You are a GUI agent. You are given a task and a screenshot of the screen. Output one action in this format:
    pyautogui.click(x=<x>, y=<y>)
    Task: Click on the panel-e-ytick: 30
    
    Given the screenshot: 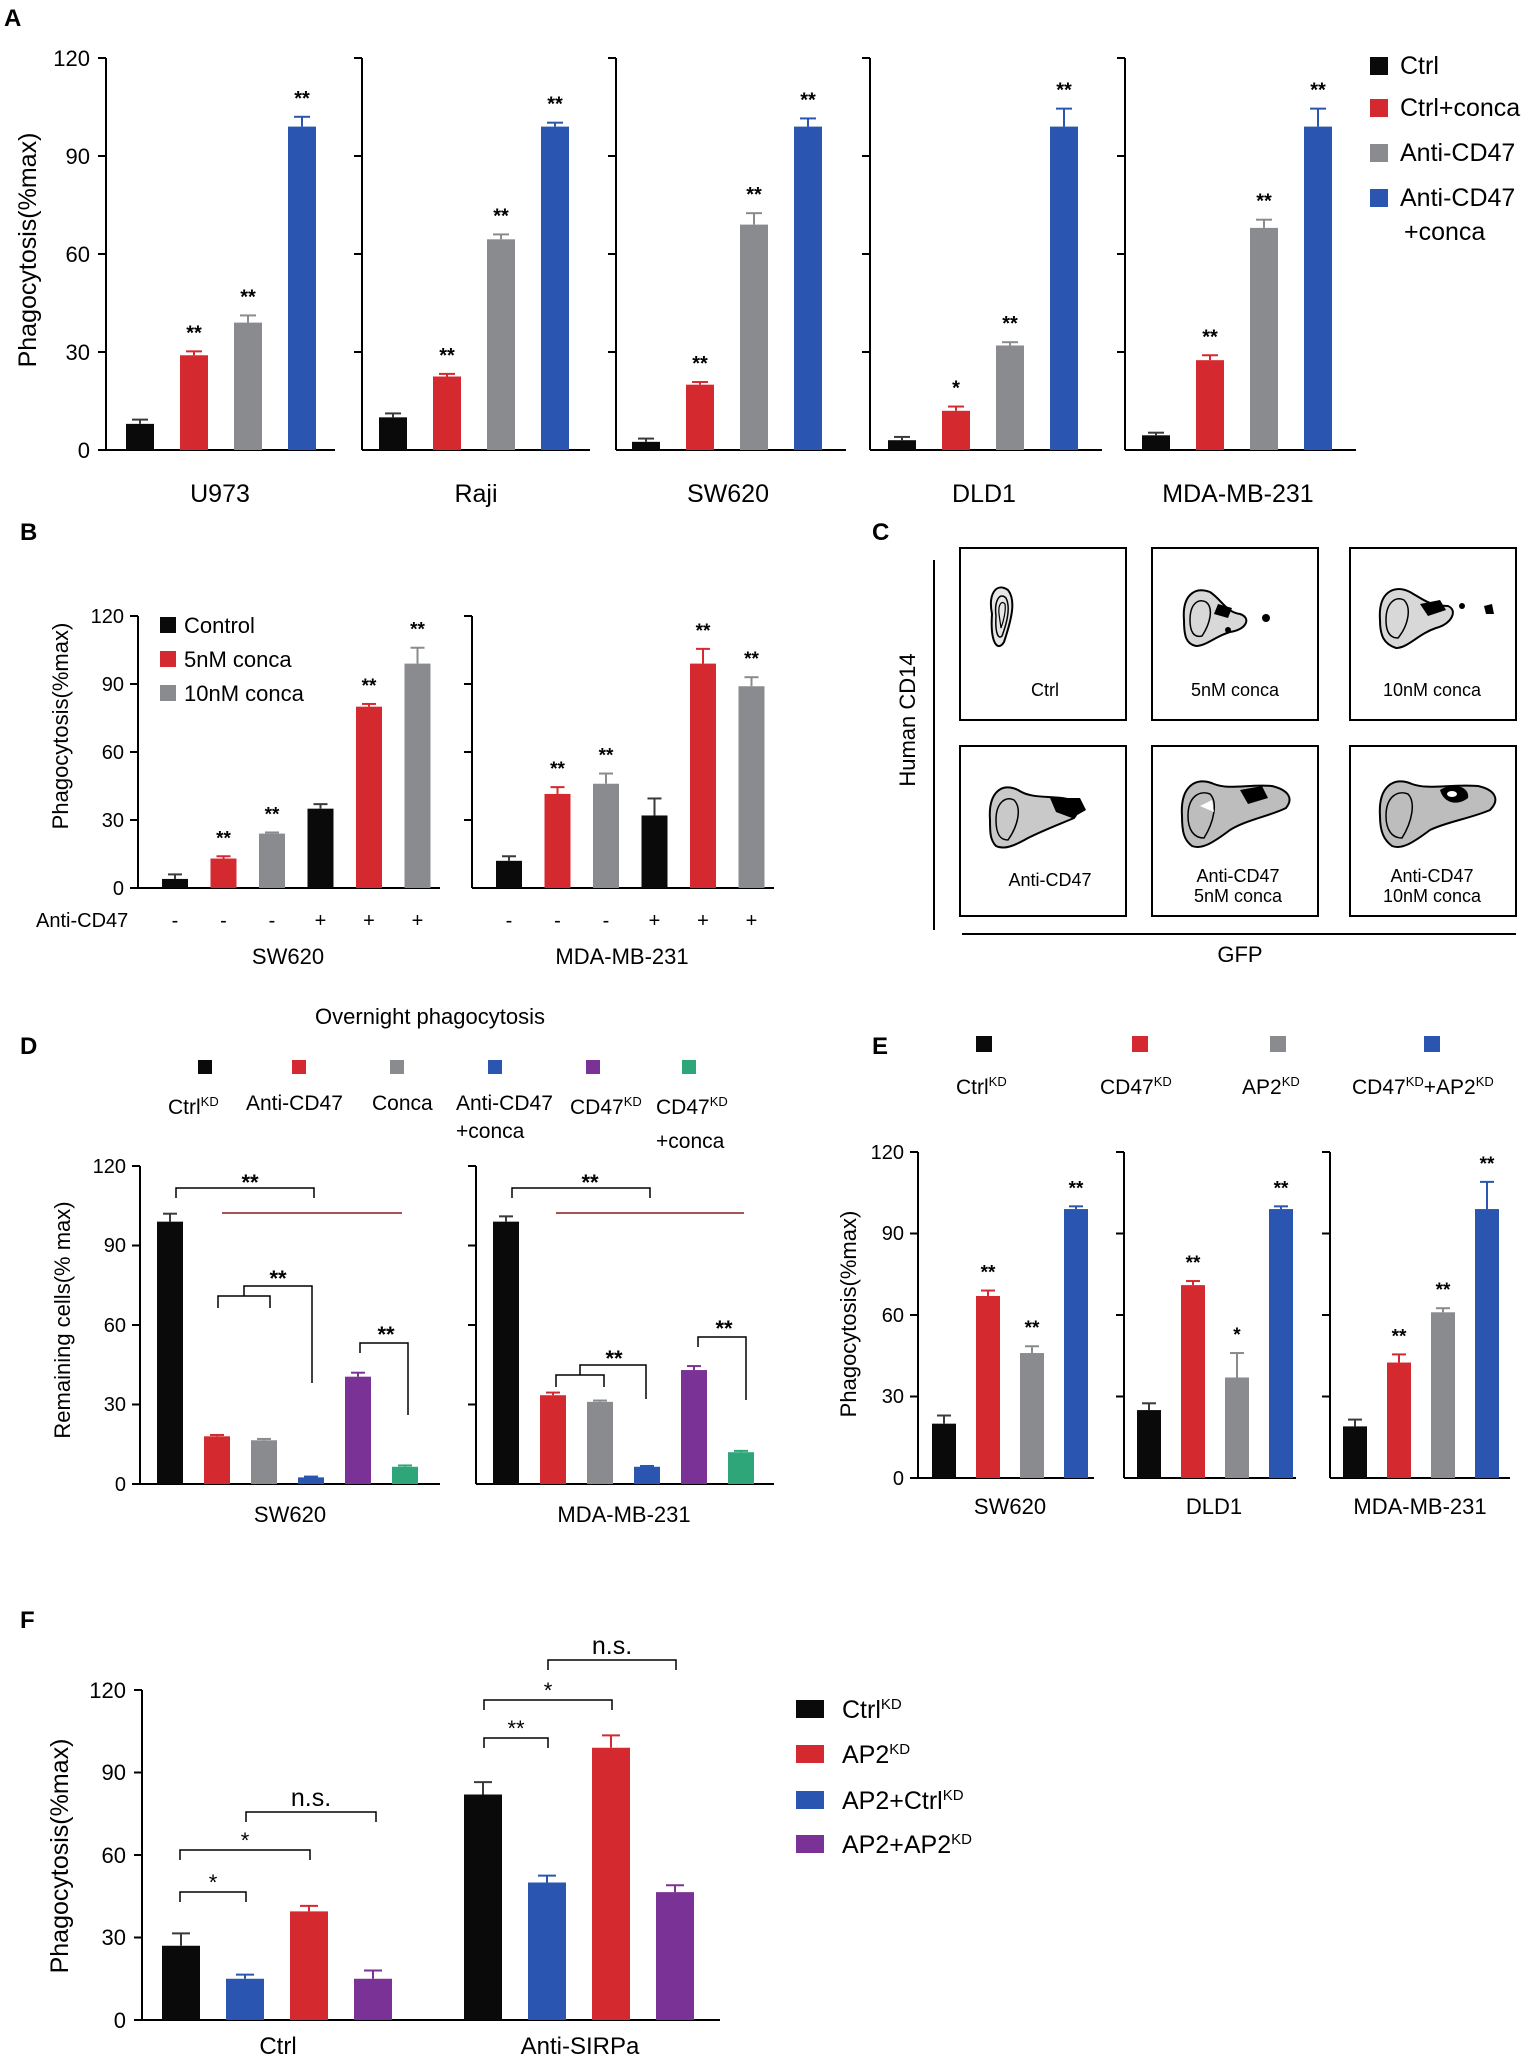 What is the action you would take?
    pyautogui.click(x=893, y=1397)
    